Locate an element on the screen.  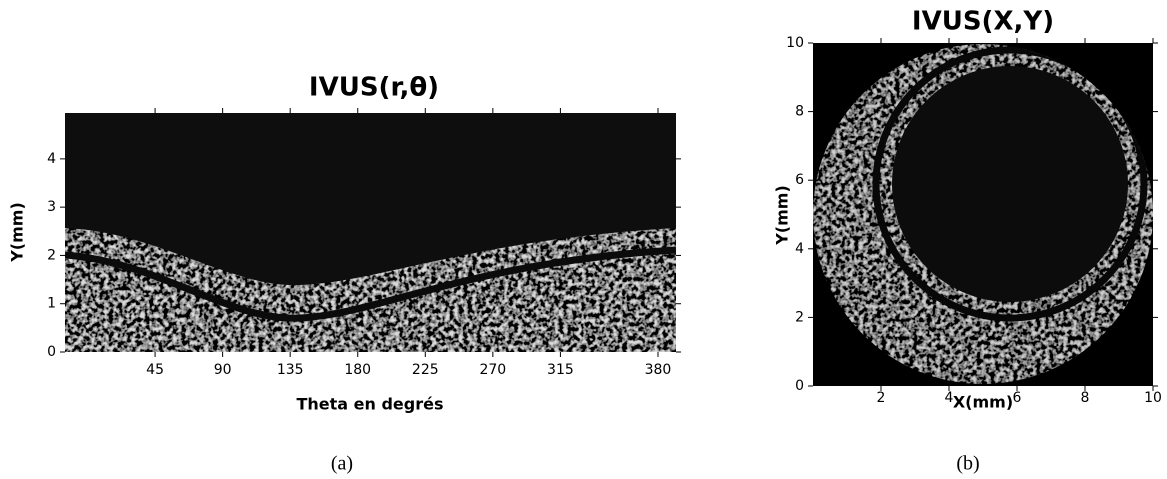
x-tick-label: 90 is located at coordinates (223, 370).